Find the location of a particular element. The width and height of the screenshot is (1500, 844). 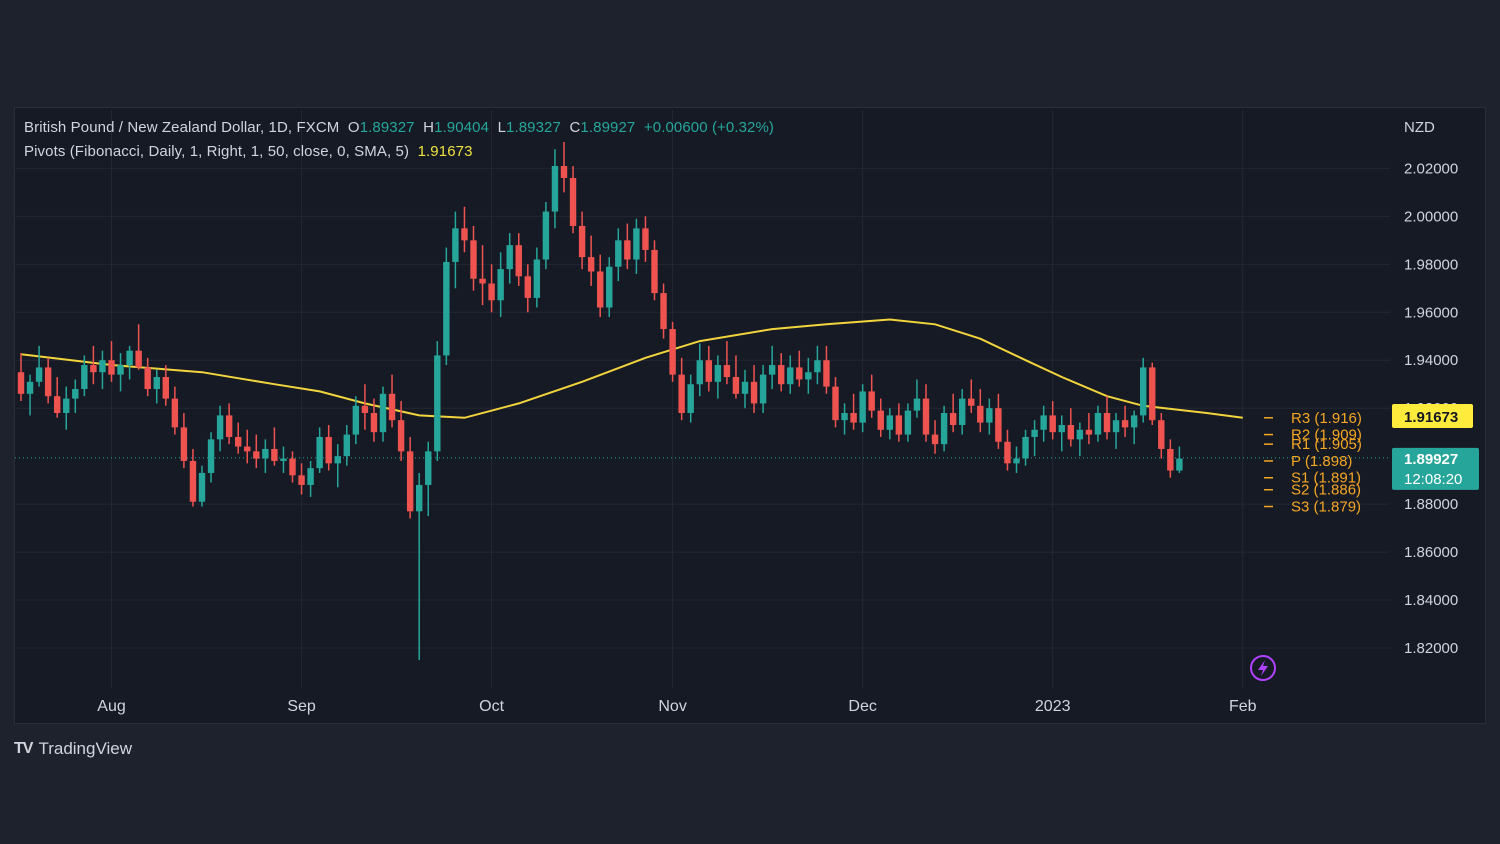

low-label: L is located at coordinates (502, 127).